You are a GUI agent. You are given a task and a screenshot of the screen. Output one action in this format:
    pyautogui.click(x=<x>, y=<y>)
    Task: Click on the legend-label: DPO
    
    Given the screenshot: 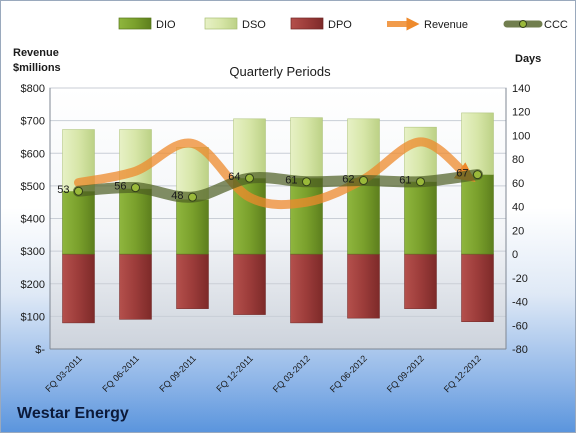 What is the action you would take?
    pyautogui.click(x=340, y=25)
    